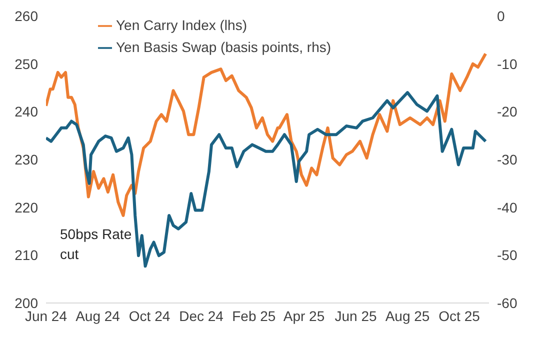 This screenshot has height=339, width=543. What do you see at coordinates (149, 316) in the screenshot?
I see `x-tick-label: Oct 24` at bounding box center [149, 316].